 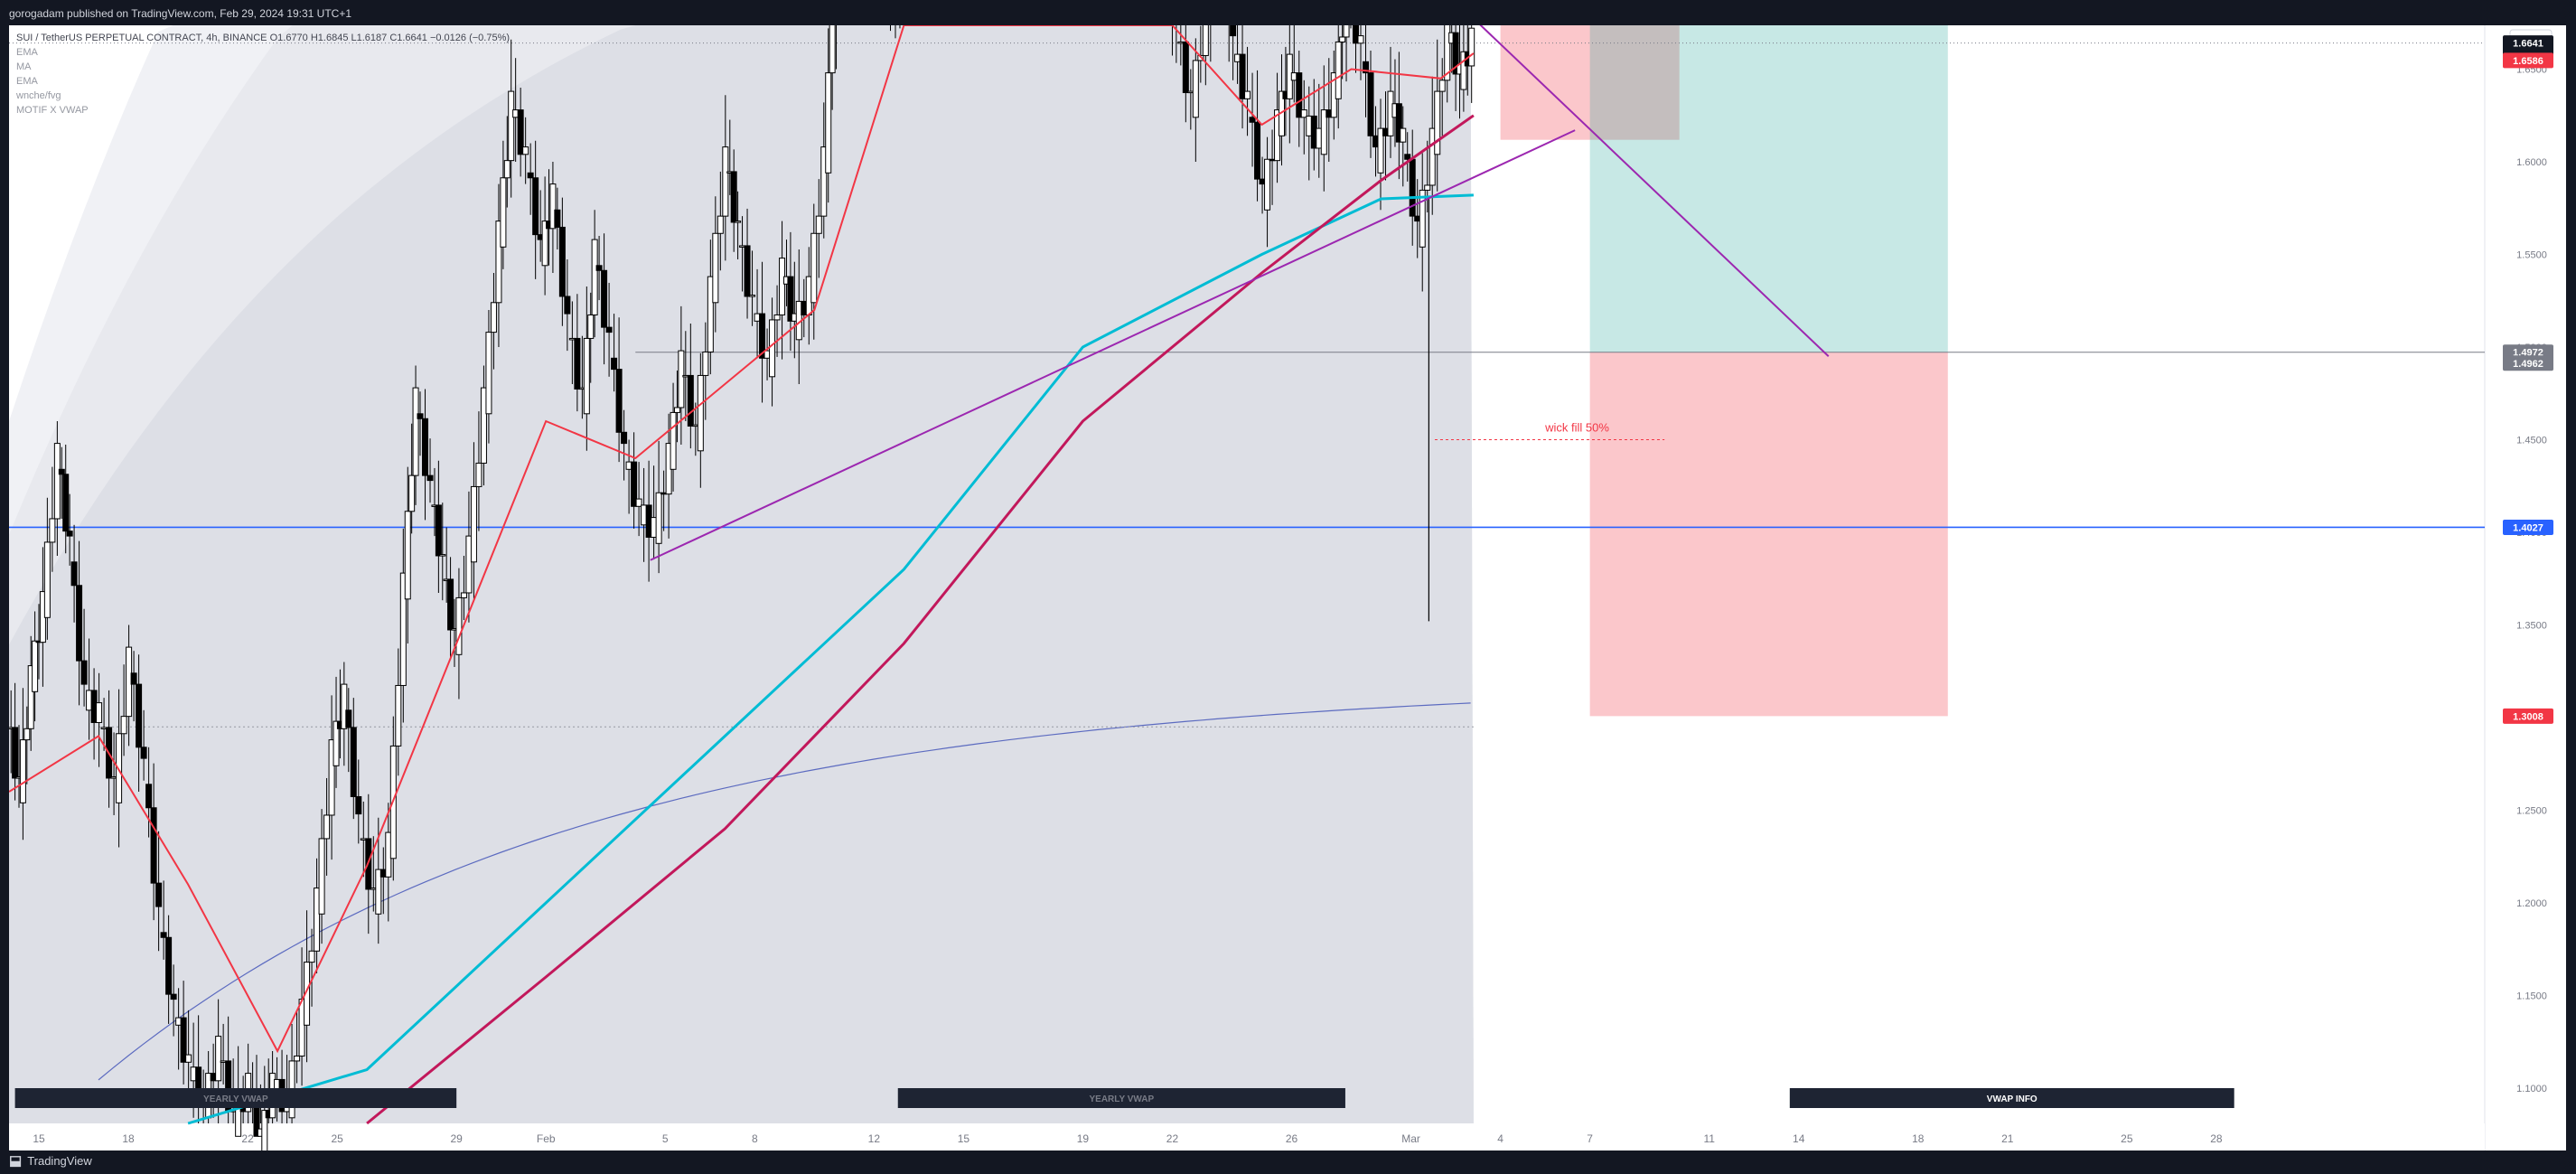 I want to click on long-stop-zone, so click(x=1768, y=534).